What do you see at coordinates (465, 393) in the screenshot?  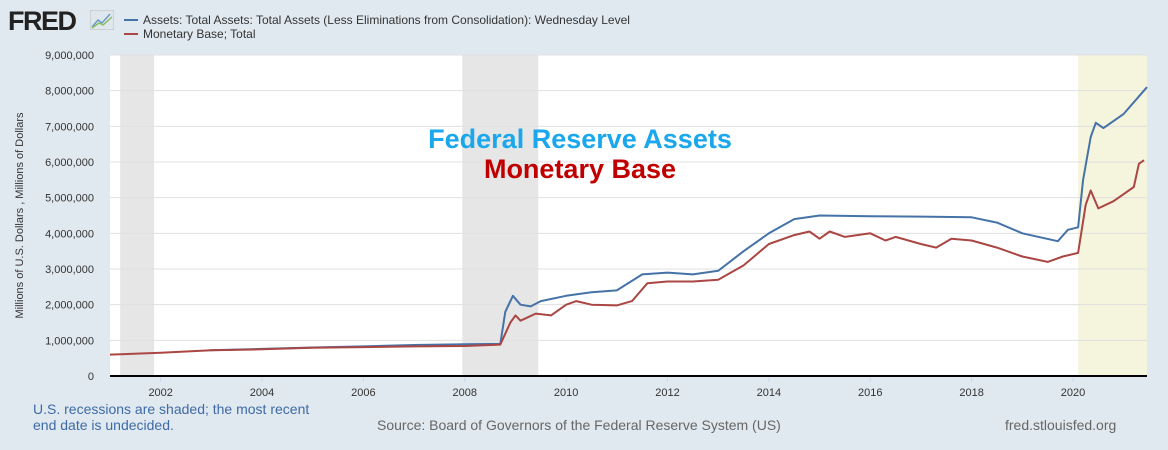 I see `x-tick-label: 2008` at bounding box center [465, 393].